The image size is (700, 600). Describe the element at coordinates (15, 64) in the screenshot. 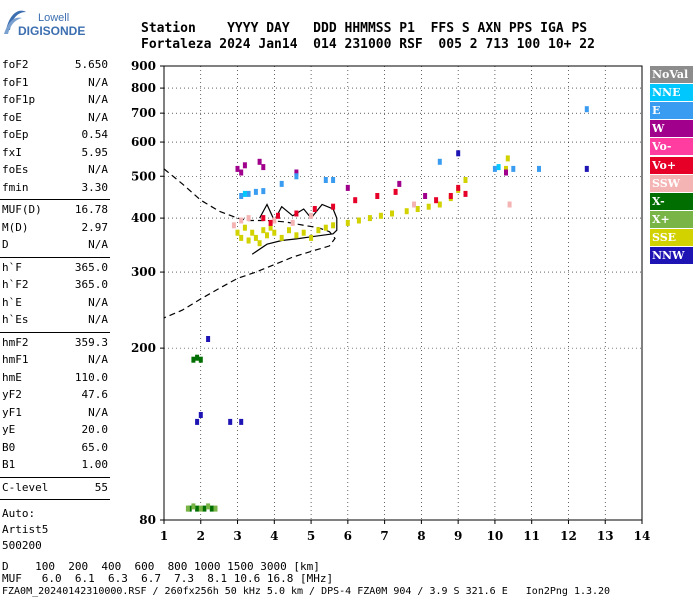

I see `param-name: foF2` at that location.